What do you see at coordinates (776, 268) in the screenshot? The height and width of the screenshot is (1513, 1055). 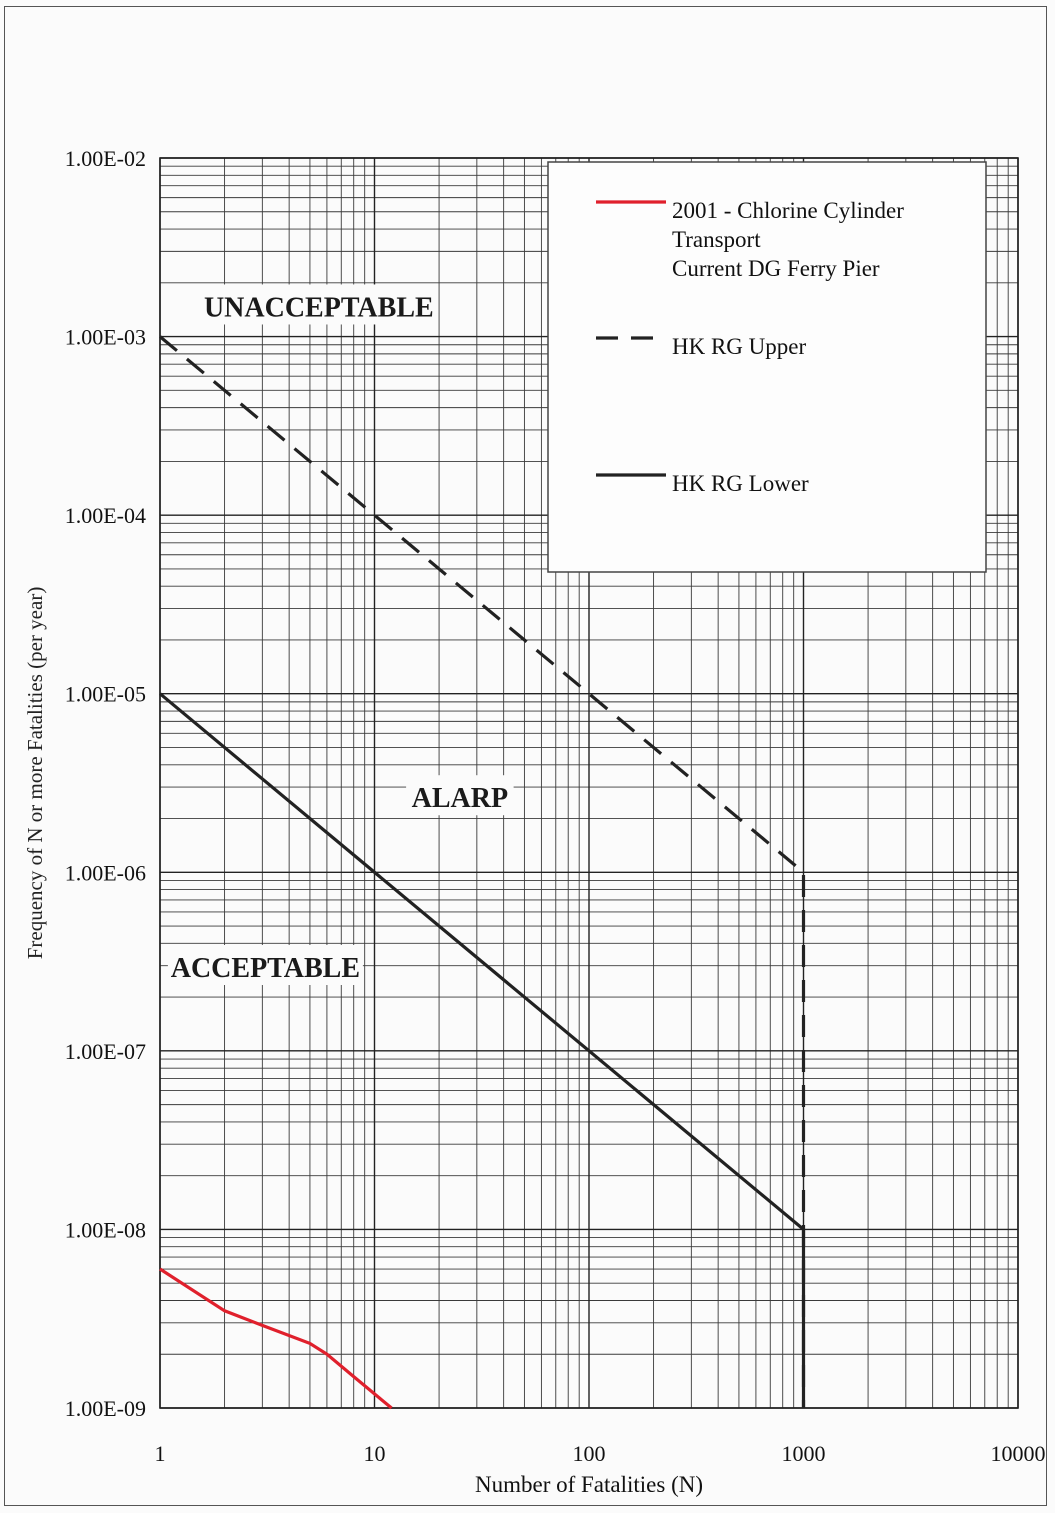 I see `legend-label: Current DG Ferry Pier` at bounding box center [776, 268].